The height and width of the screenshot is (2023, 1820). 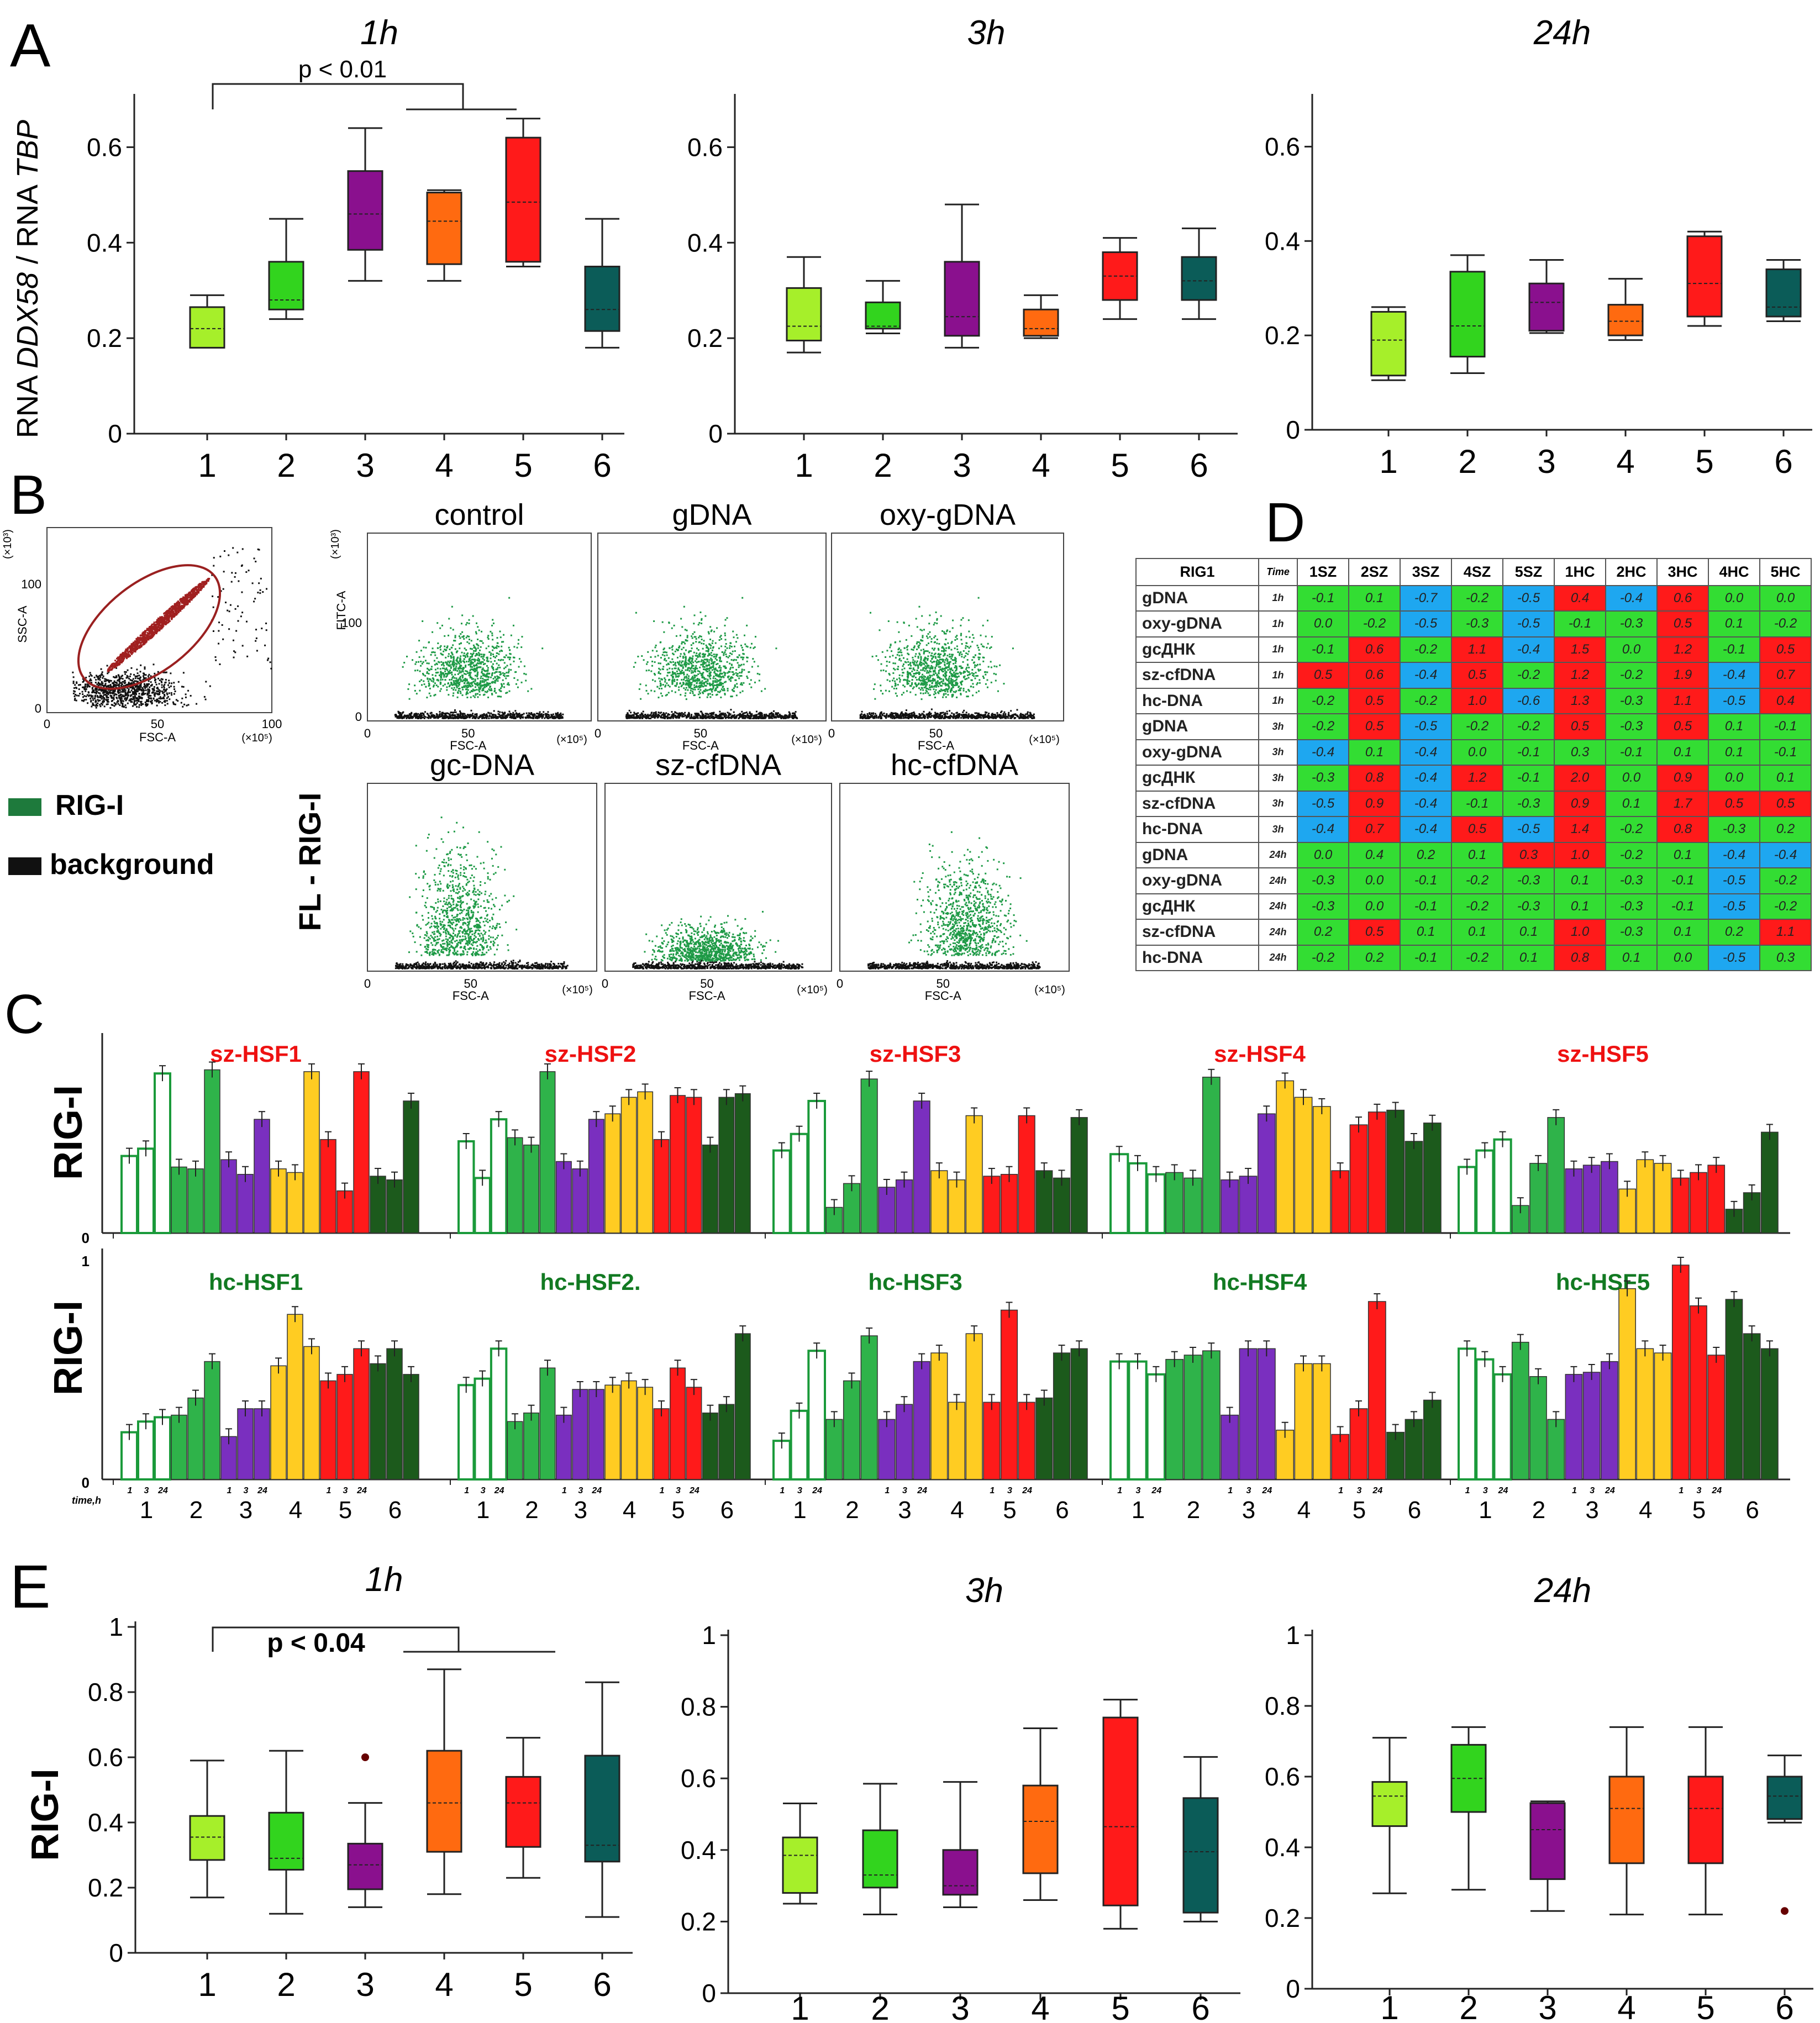 I want to click on time-axis-label: time,h, so click(x=86, y=1500).